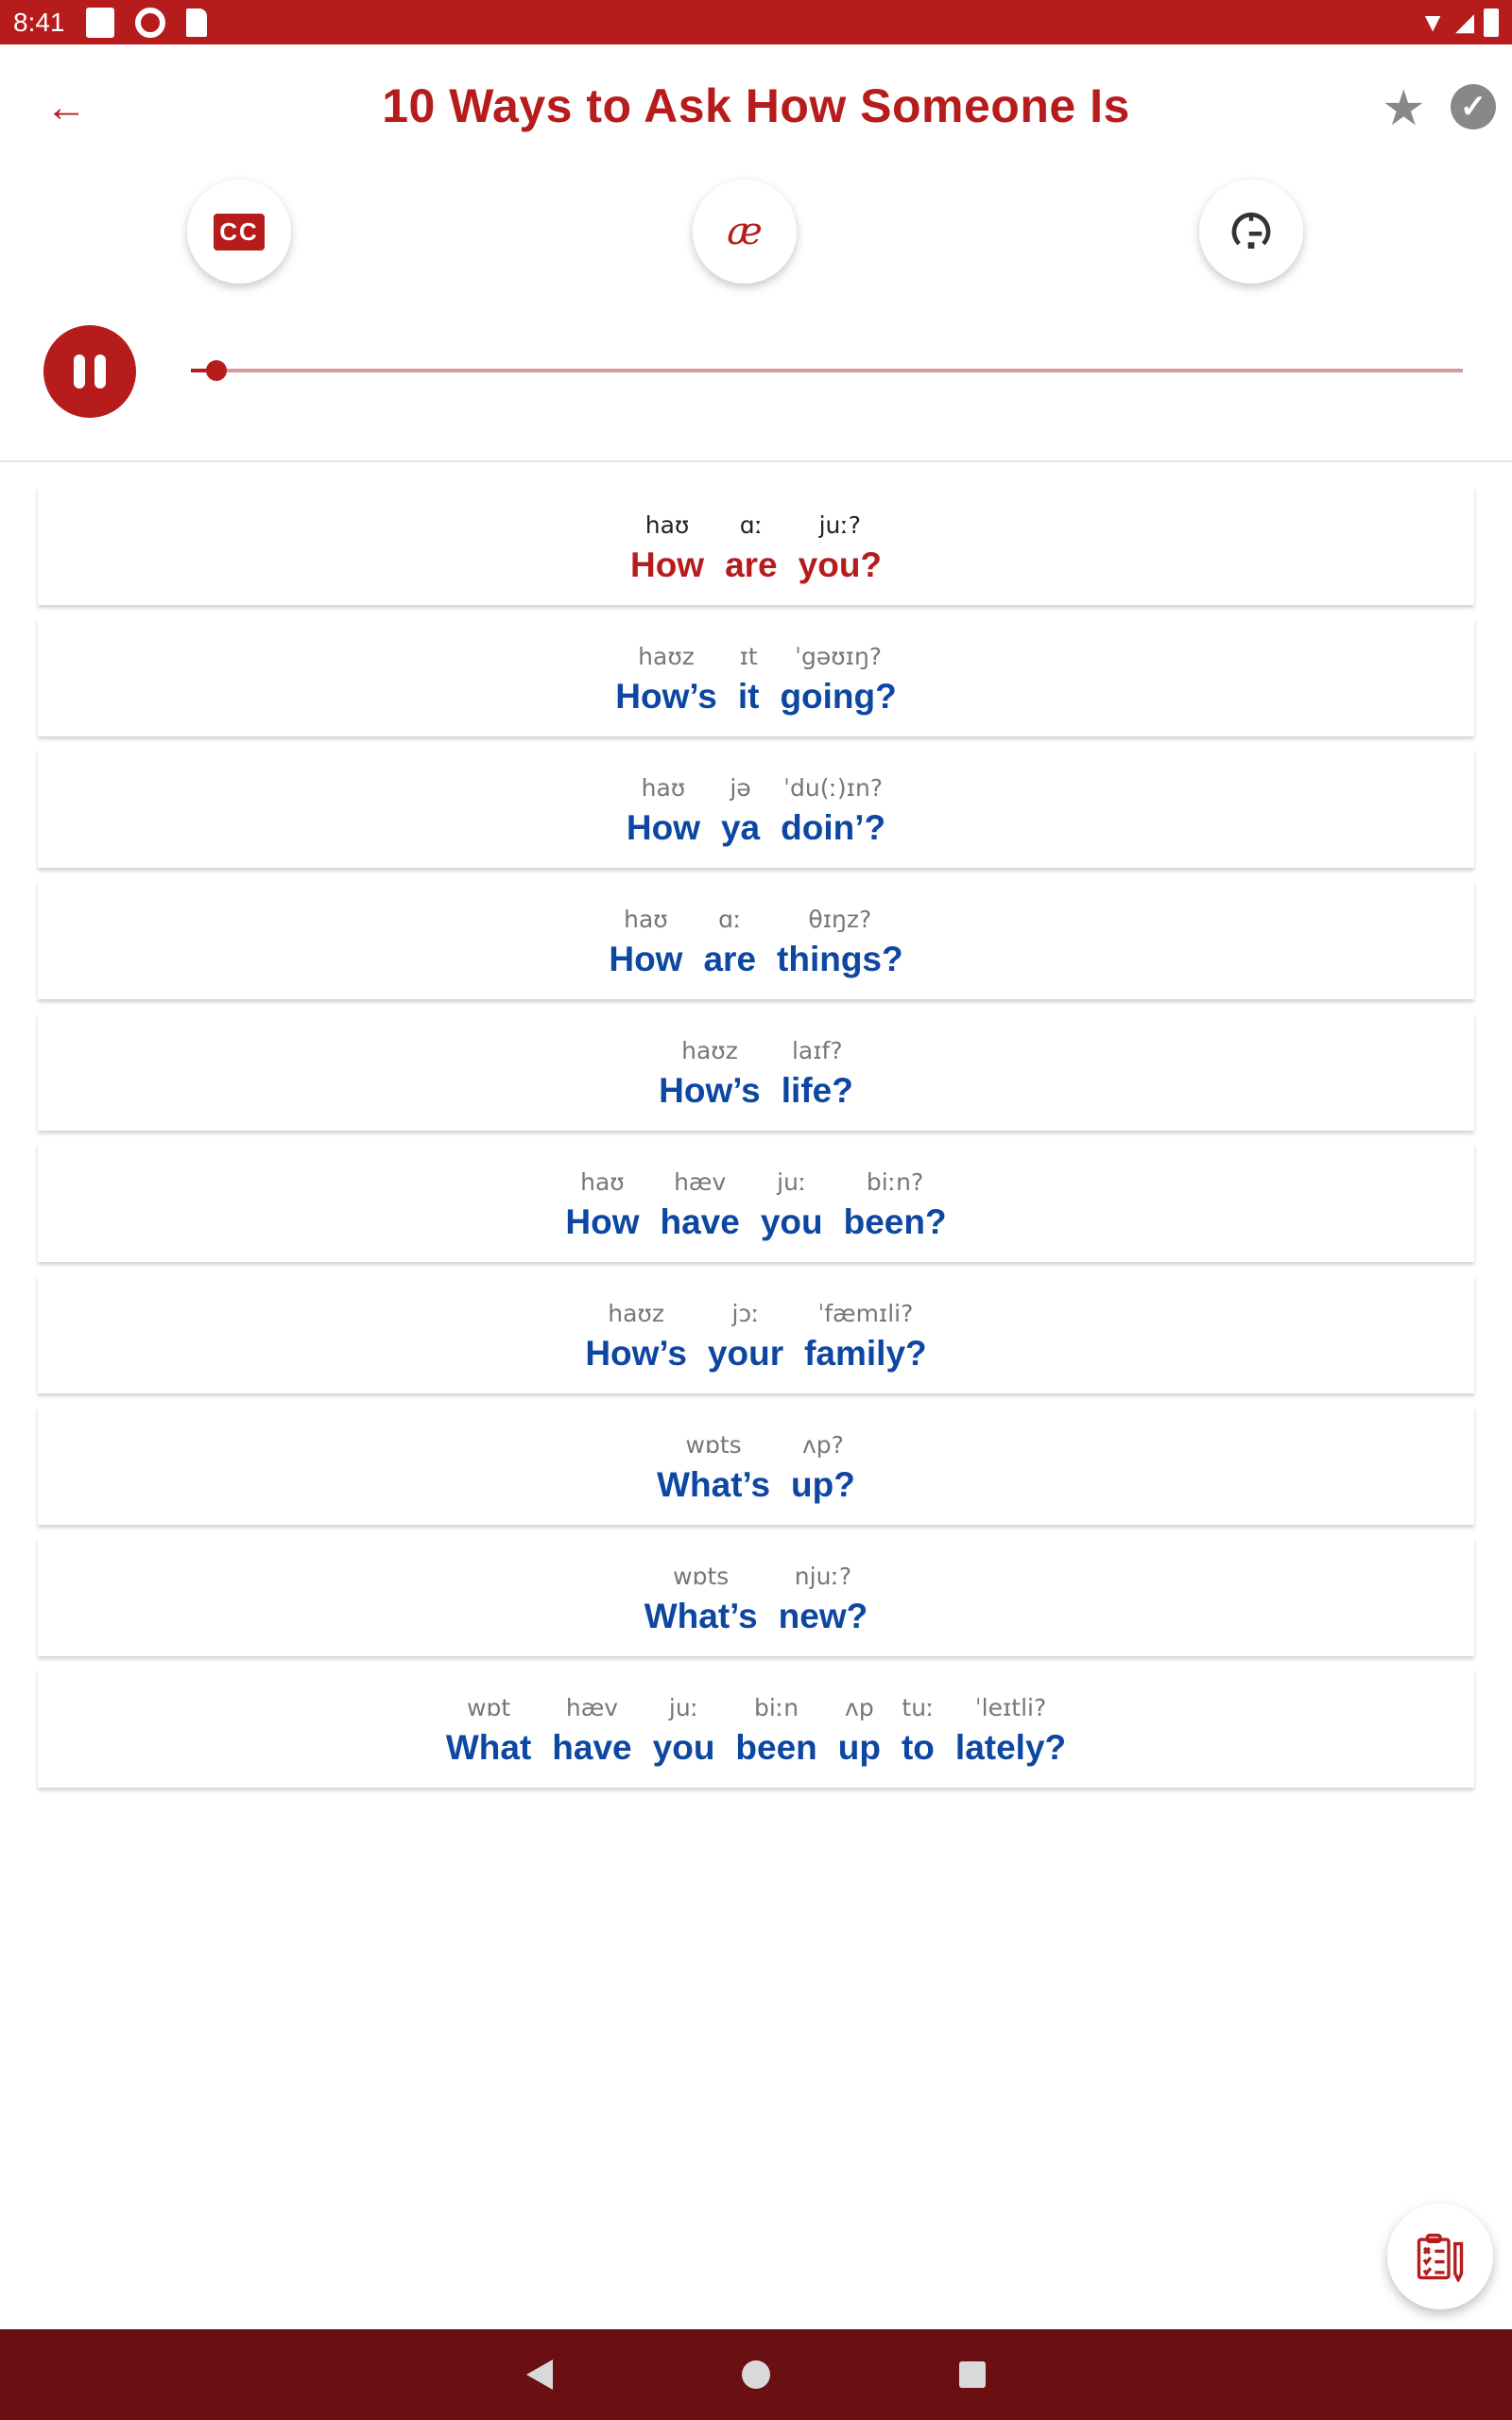 The width and height of the screenshot is (1512, 2420). I want to click on word-text: life?, so click(817, 1090).